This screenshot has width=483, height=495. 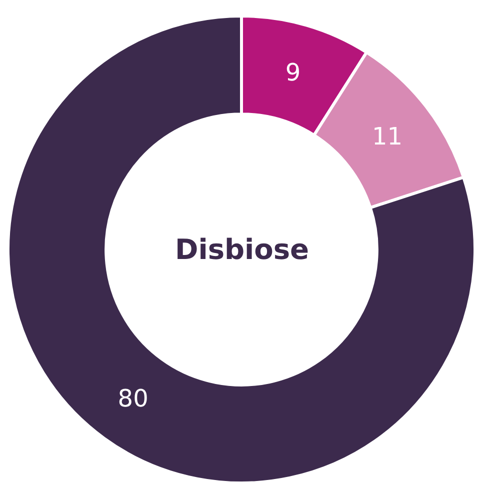 What do you see at coordinates (133, 398) in the screenshot?
I see `data-label: 80` at bounding box center [133, 398].